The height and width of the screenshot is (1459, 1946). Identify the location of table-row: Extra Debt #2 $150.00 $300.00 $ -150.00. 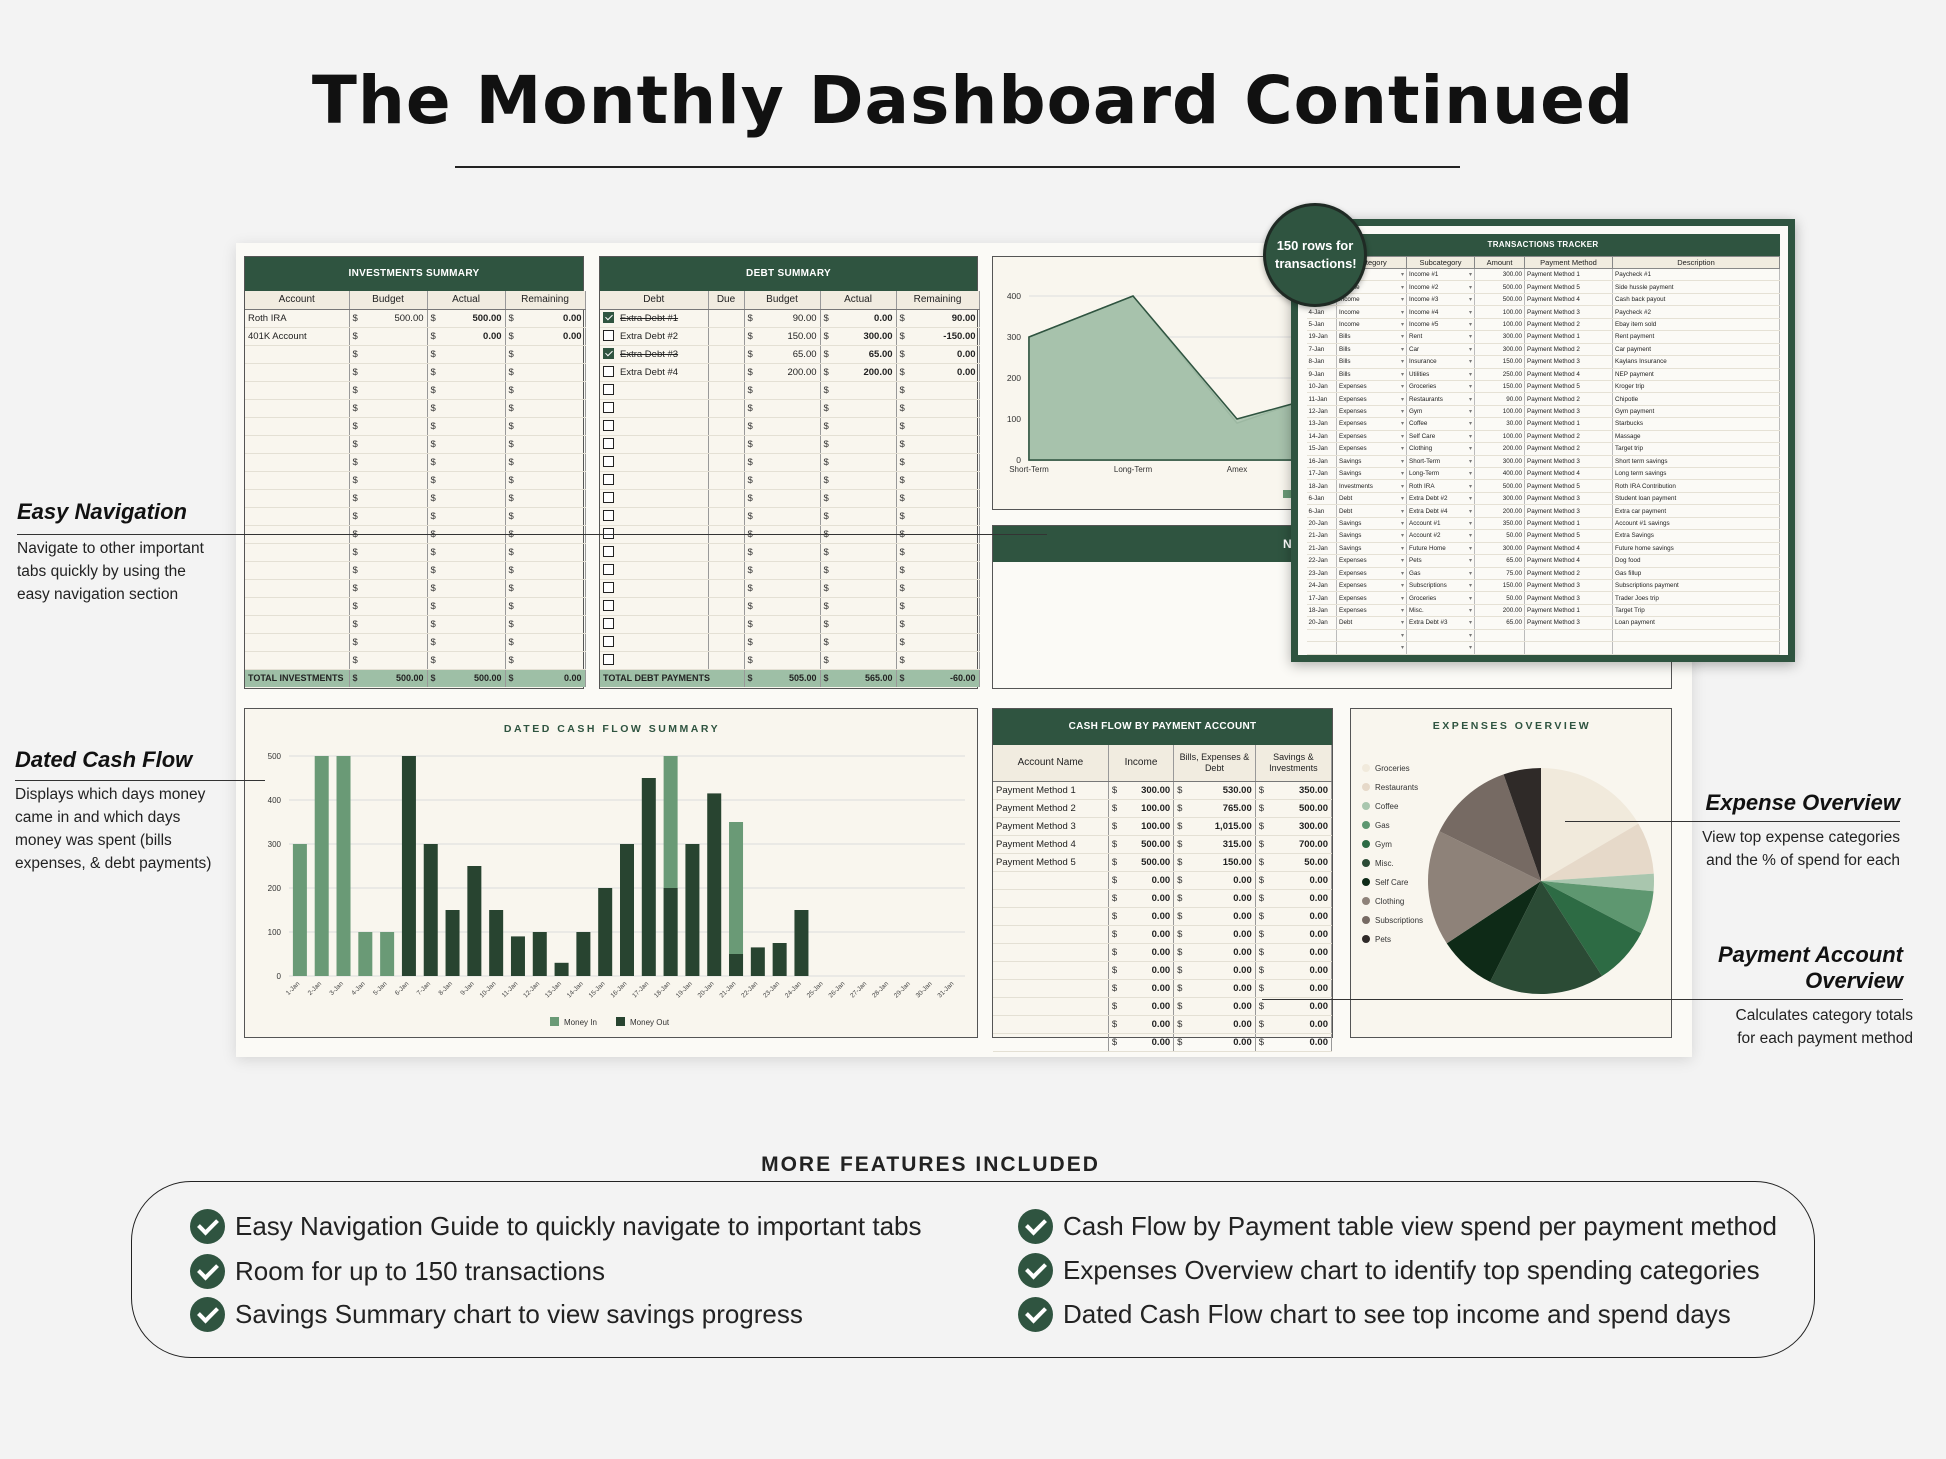
(790, 336).